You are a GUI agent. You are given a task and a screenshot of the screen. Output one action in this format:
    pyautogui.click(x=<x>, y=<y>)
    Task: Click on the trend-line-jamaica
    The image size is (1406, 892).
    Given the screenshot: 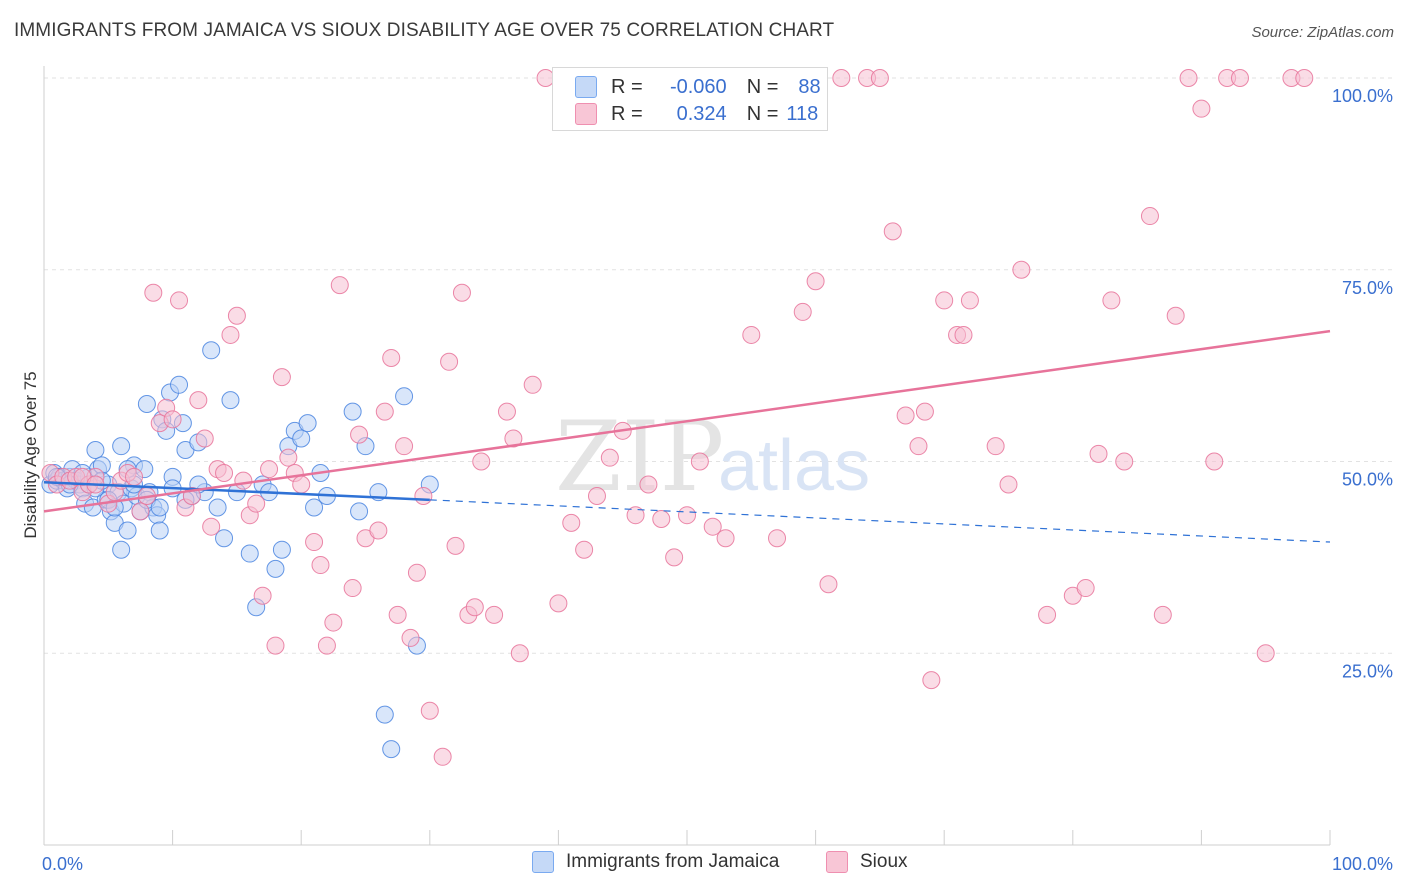 What is the action you would take?
    pyautogui.click(x=236, y=491)
    